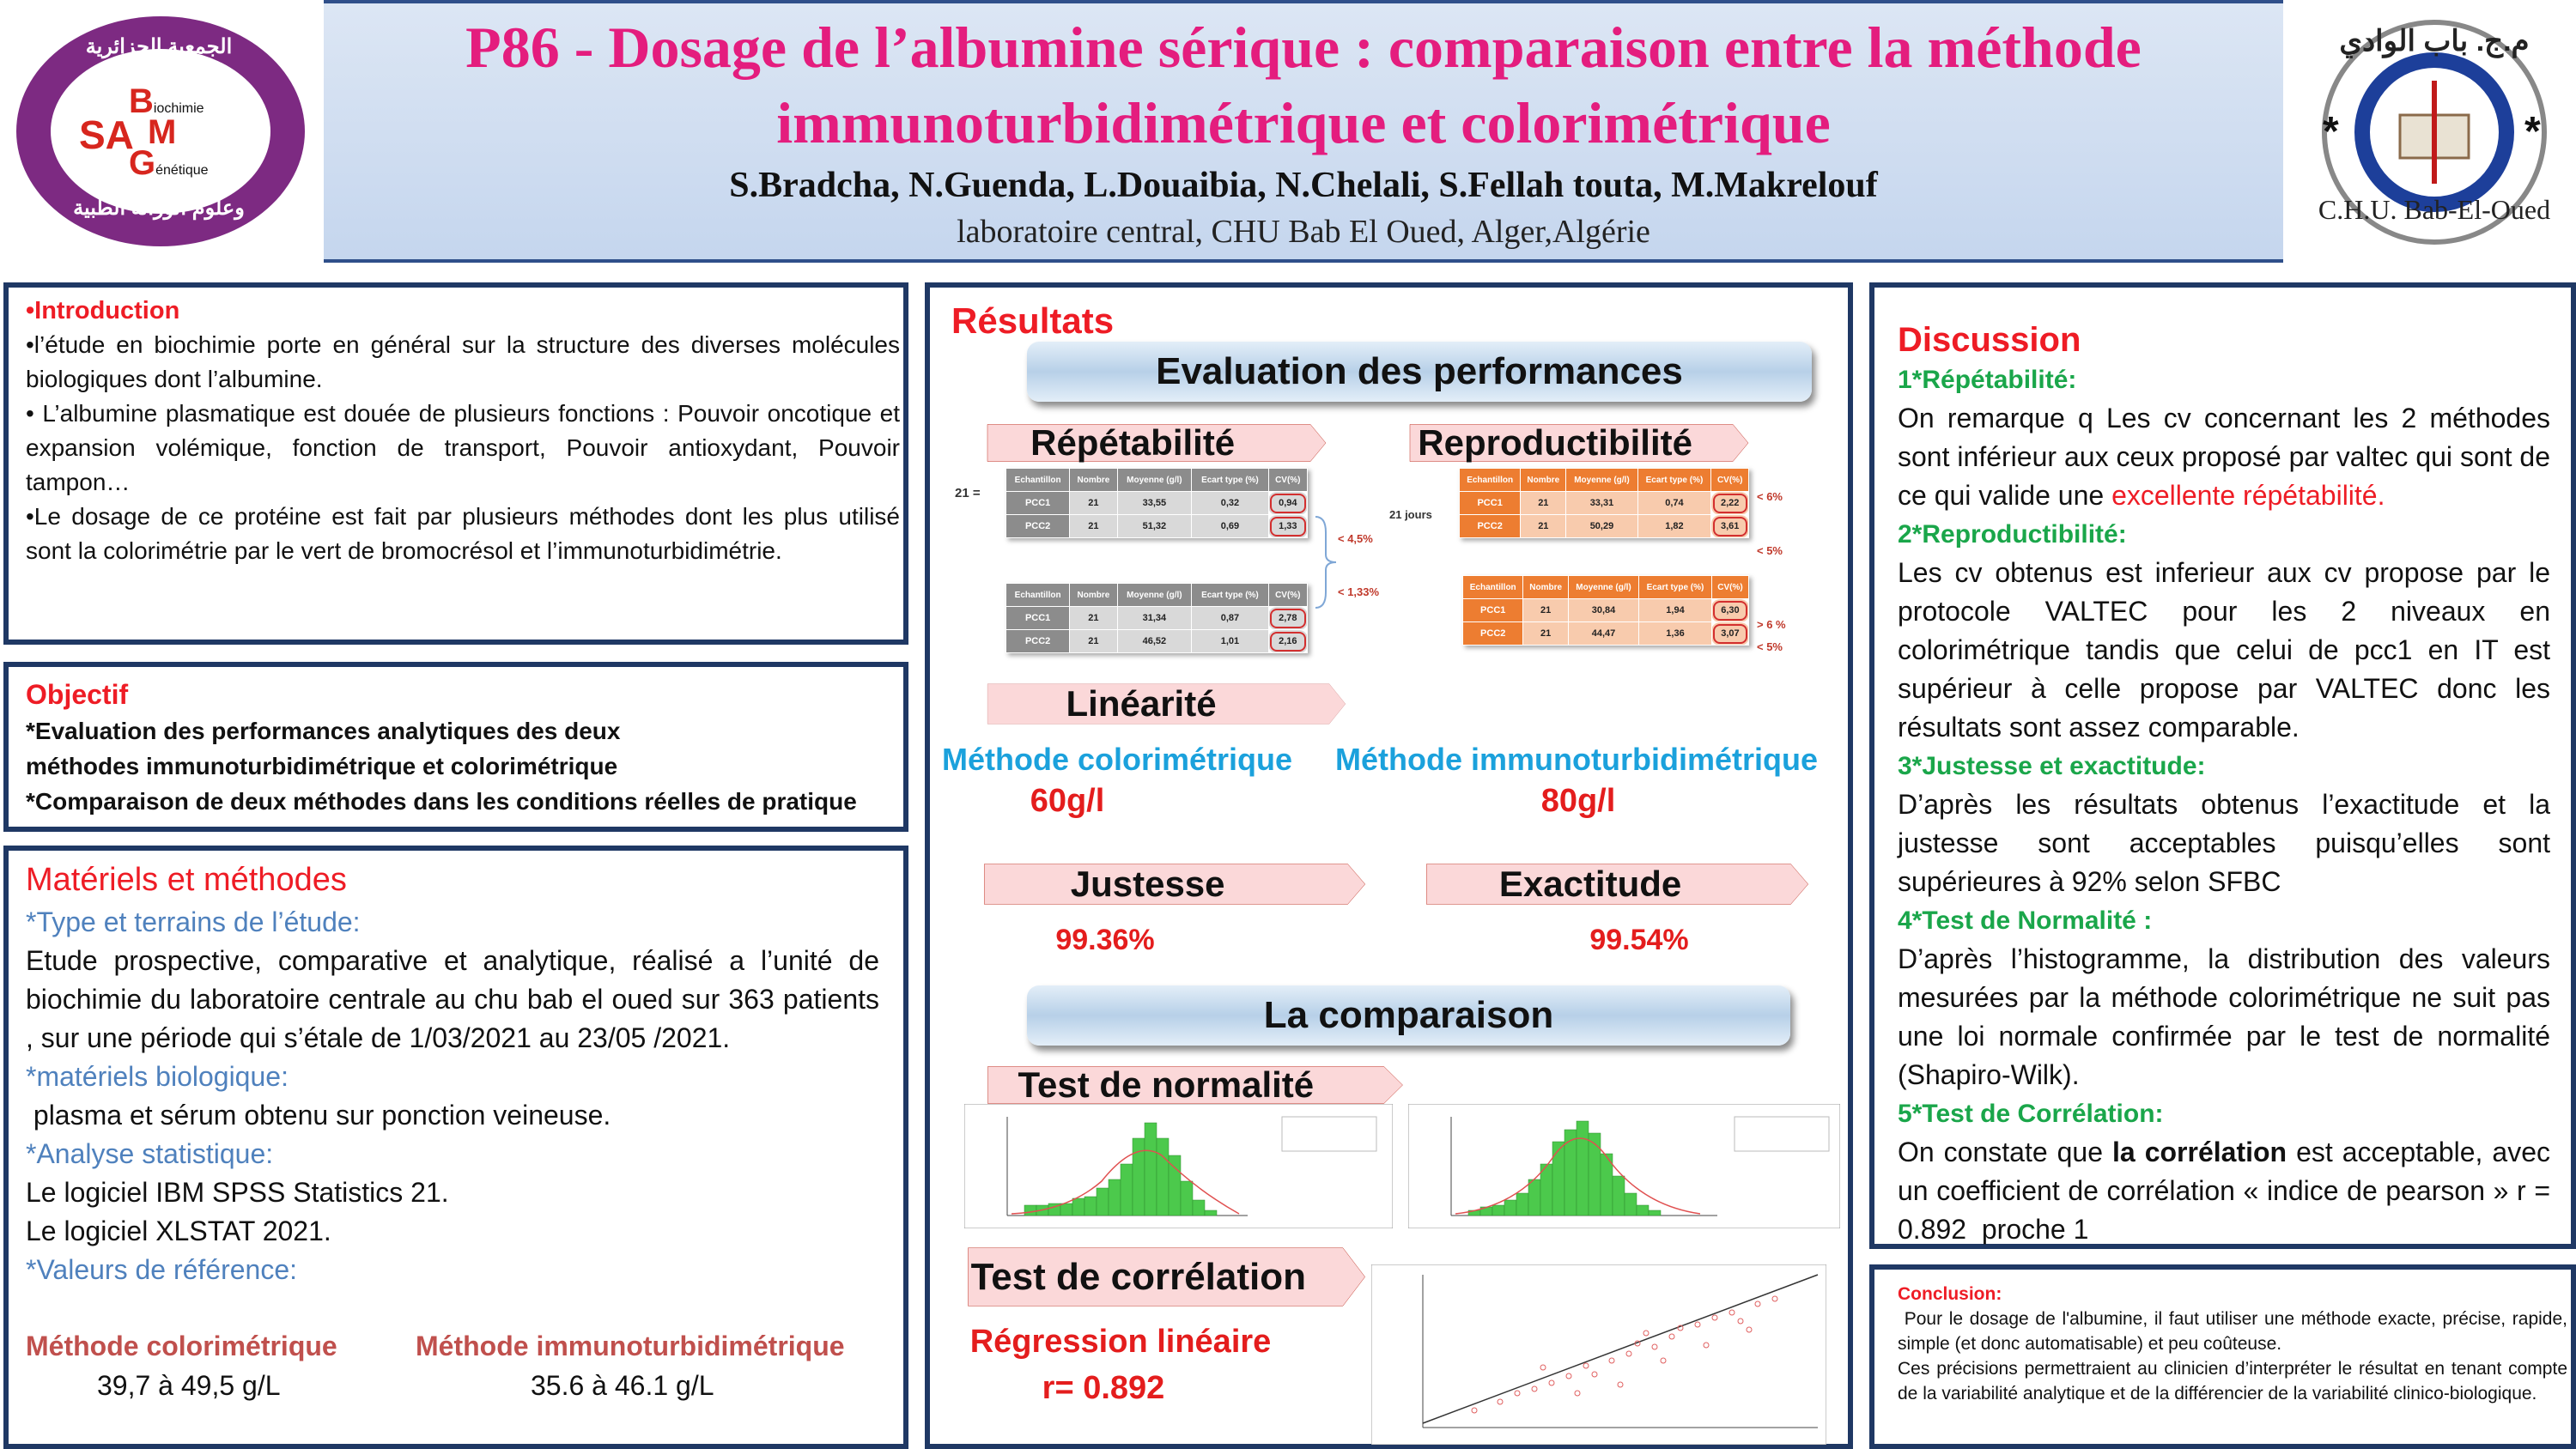 The height and width of the screenshot is (1449, 2576). I want to click on header-cell: Echantillon, so click(1038, 595).